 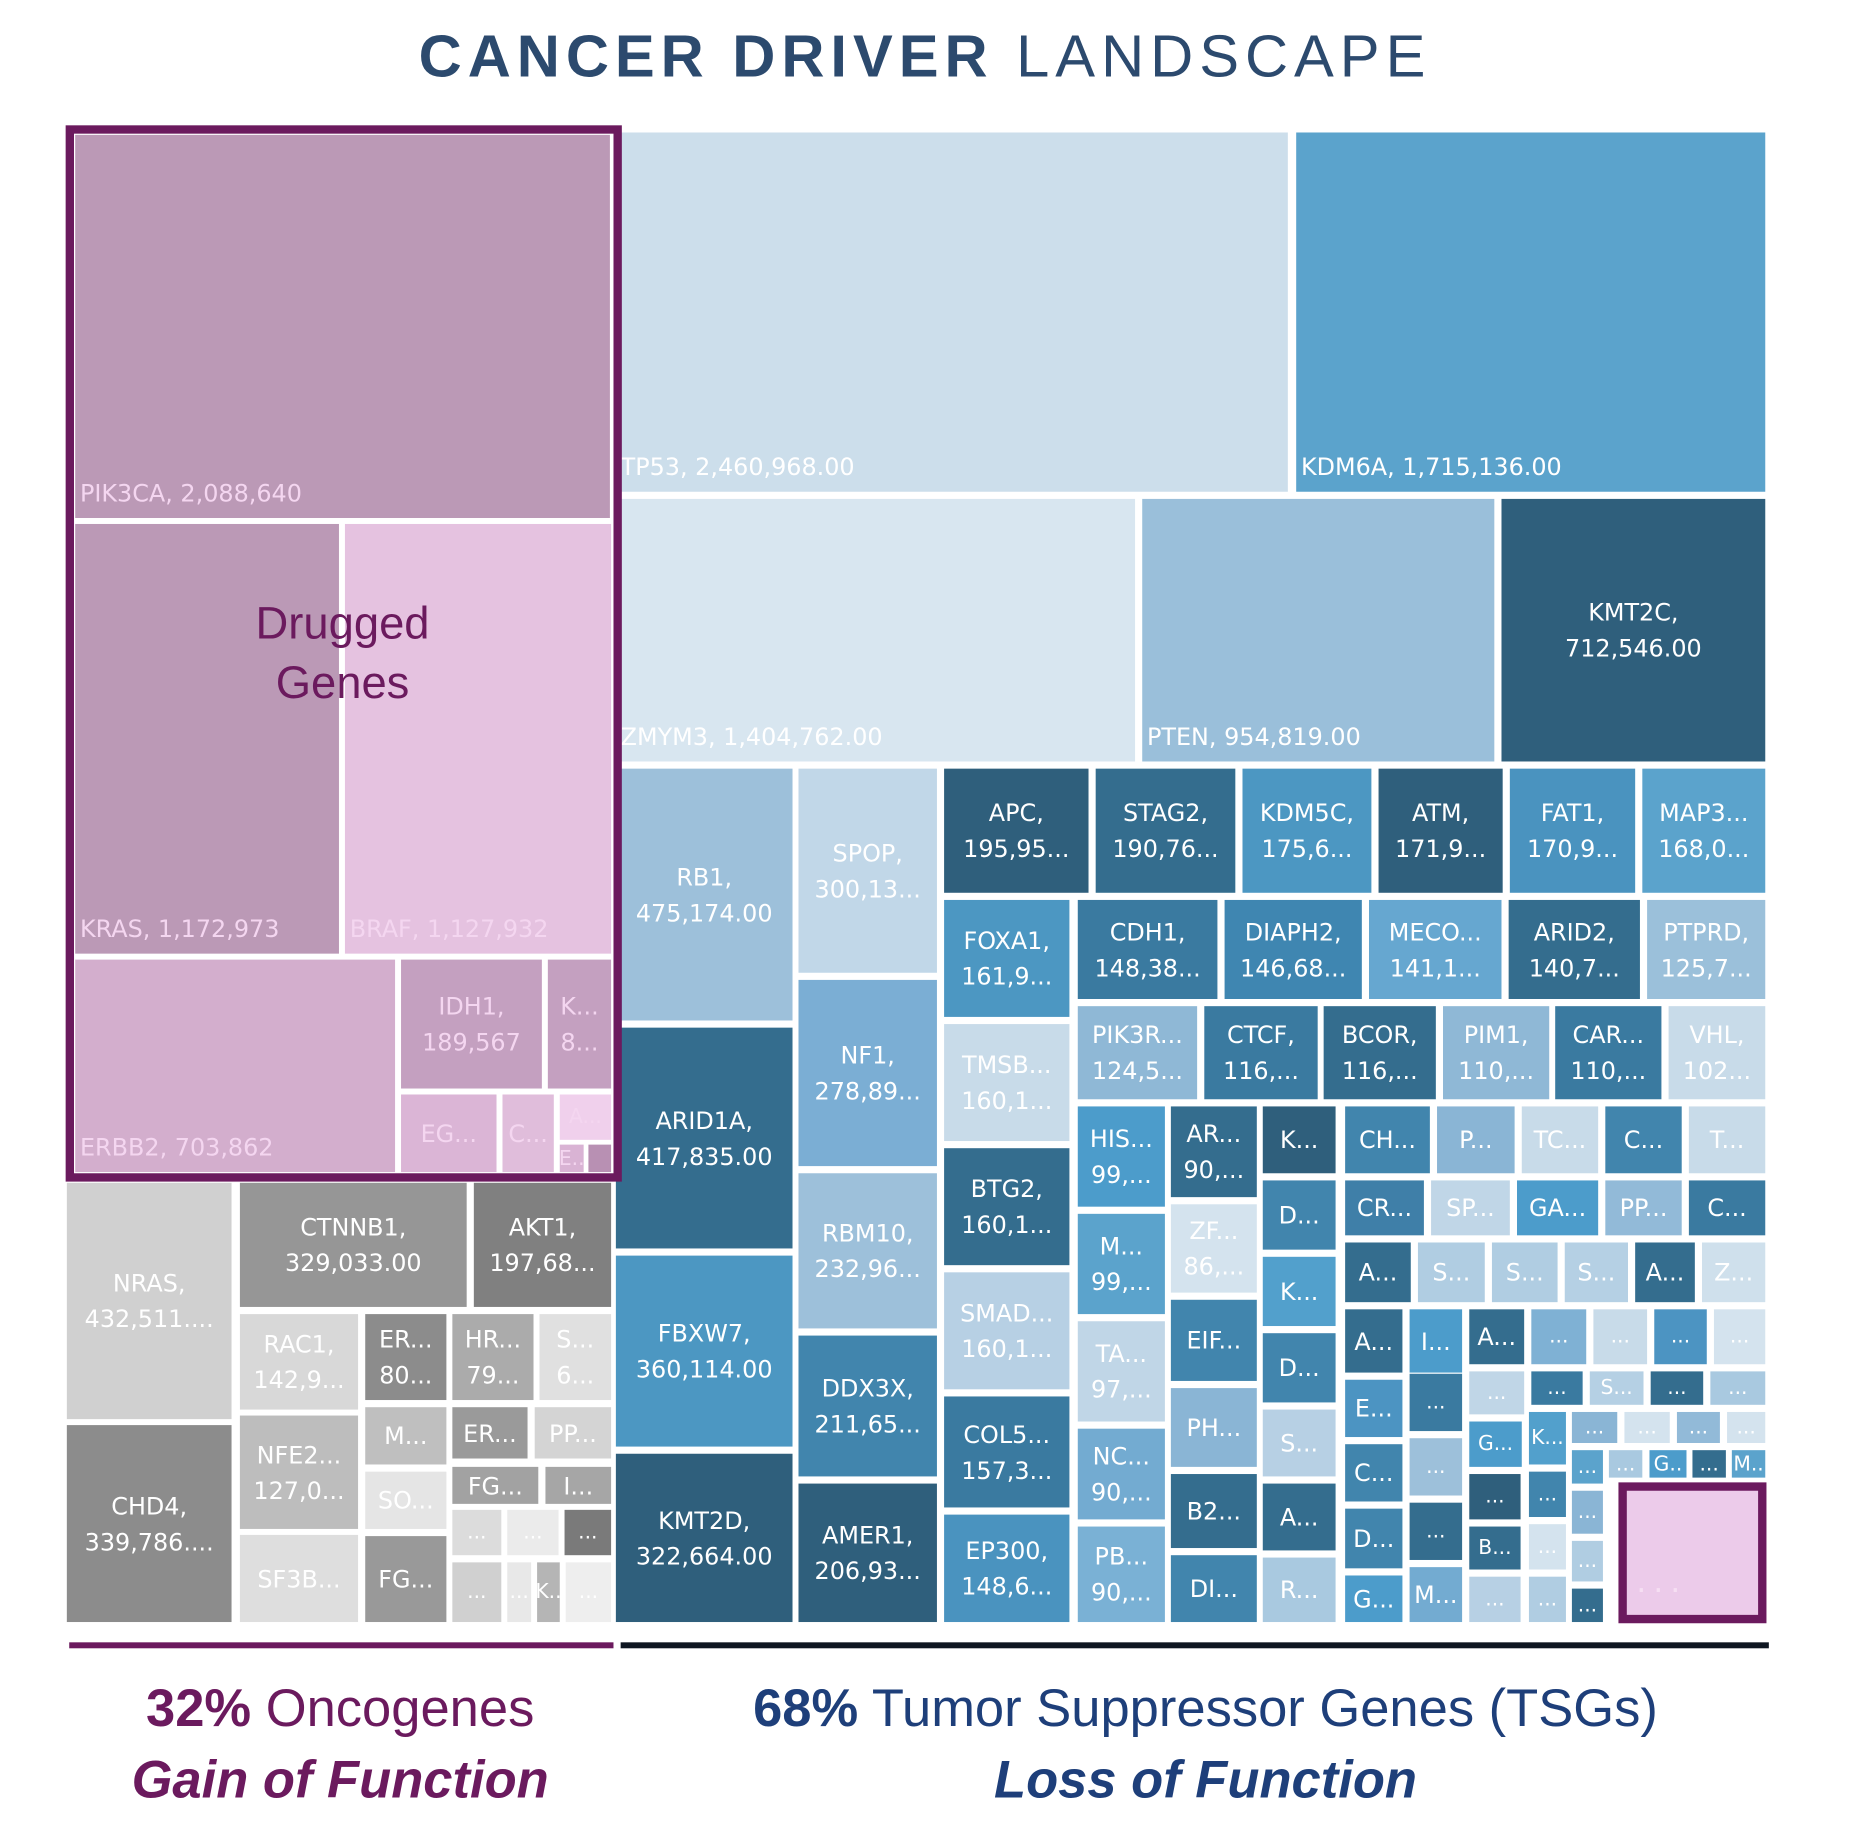 What do you see at coordinates (235, 1066) in the screenshot?
I see `treemap-tile: ERBB2, 703,862` at bounding box center [235, 1066].